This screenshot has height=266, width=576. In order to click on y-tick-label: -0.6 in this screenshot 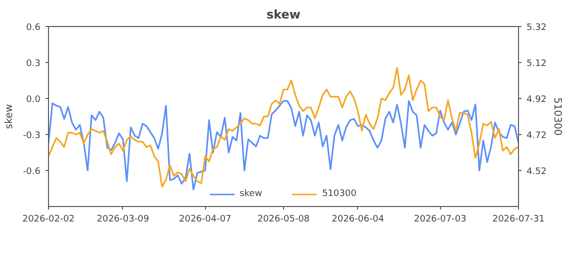, I will do `click(31, 172)`.